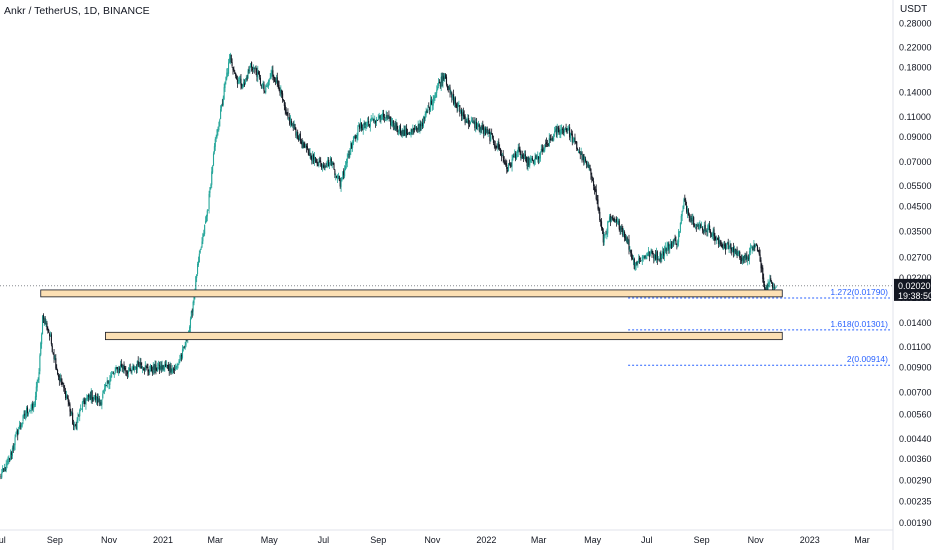 The width and height of the screenshot is (932, 550). Describe the element at coordinates (915, 347) in the screenshot. I see `y-tick-label: 0.01100` at that location.